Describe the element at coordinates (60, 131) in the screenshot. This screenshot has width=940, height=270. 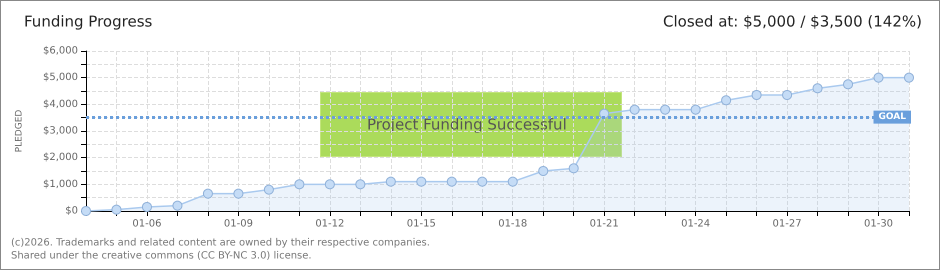
I see `y-tick-label: $3,000` at that location.